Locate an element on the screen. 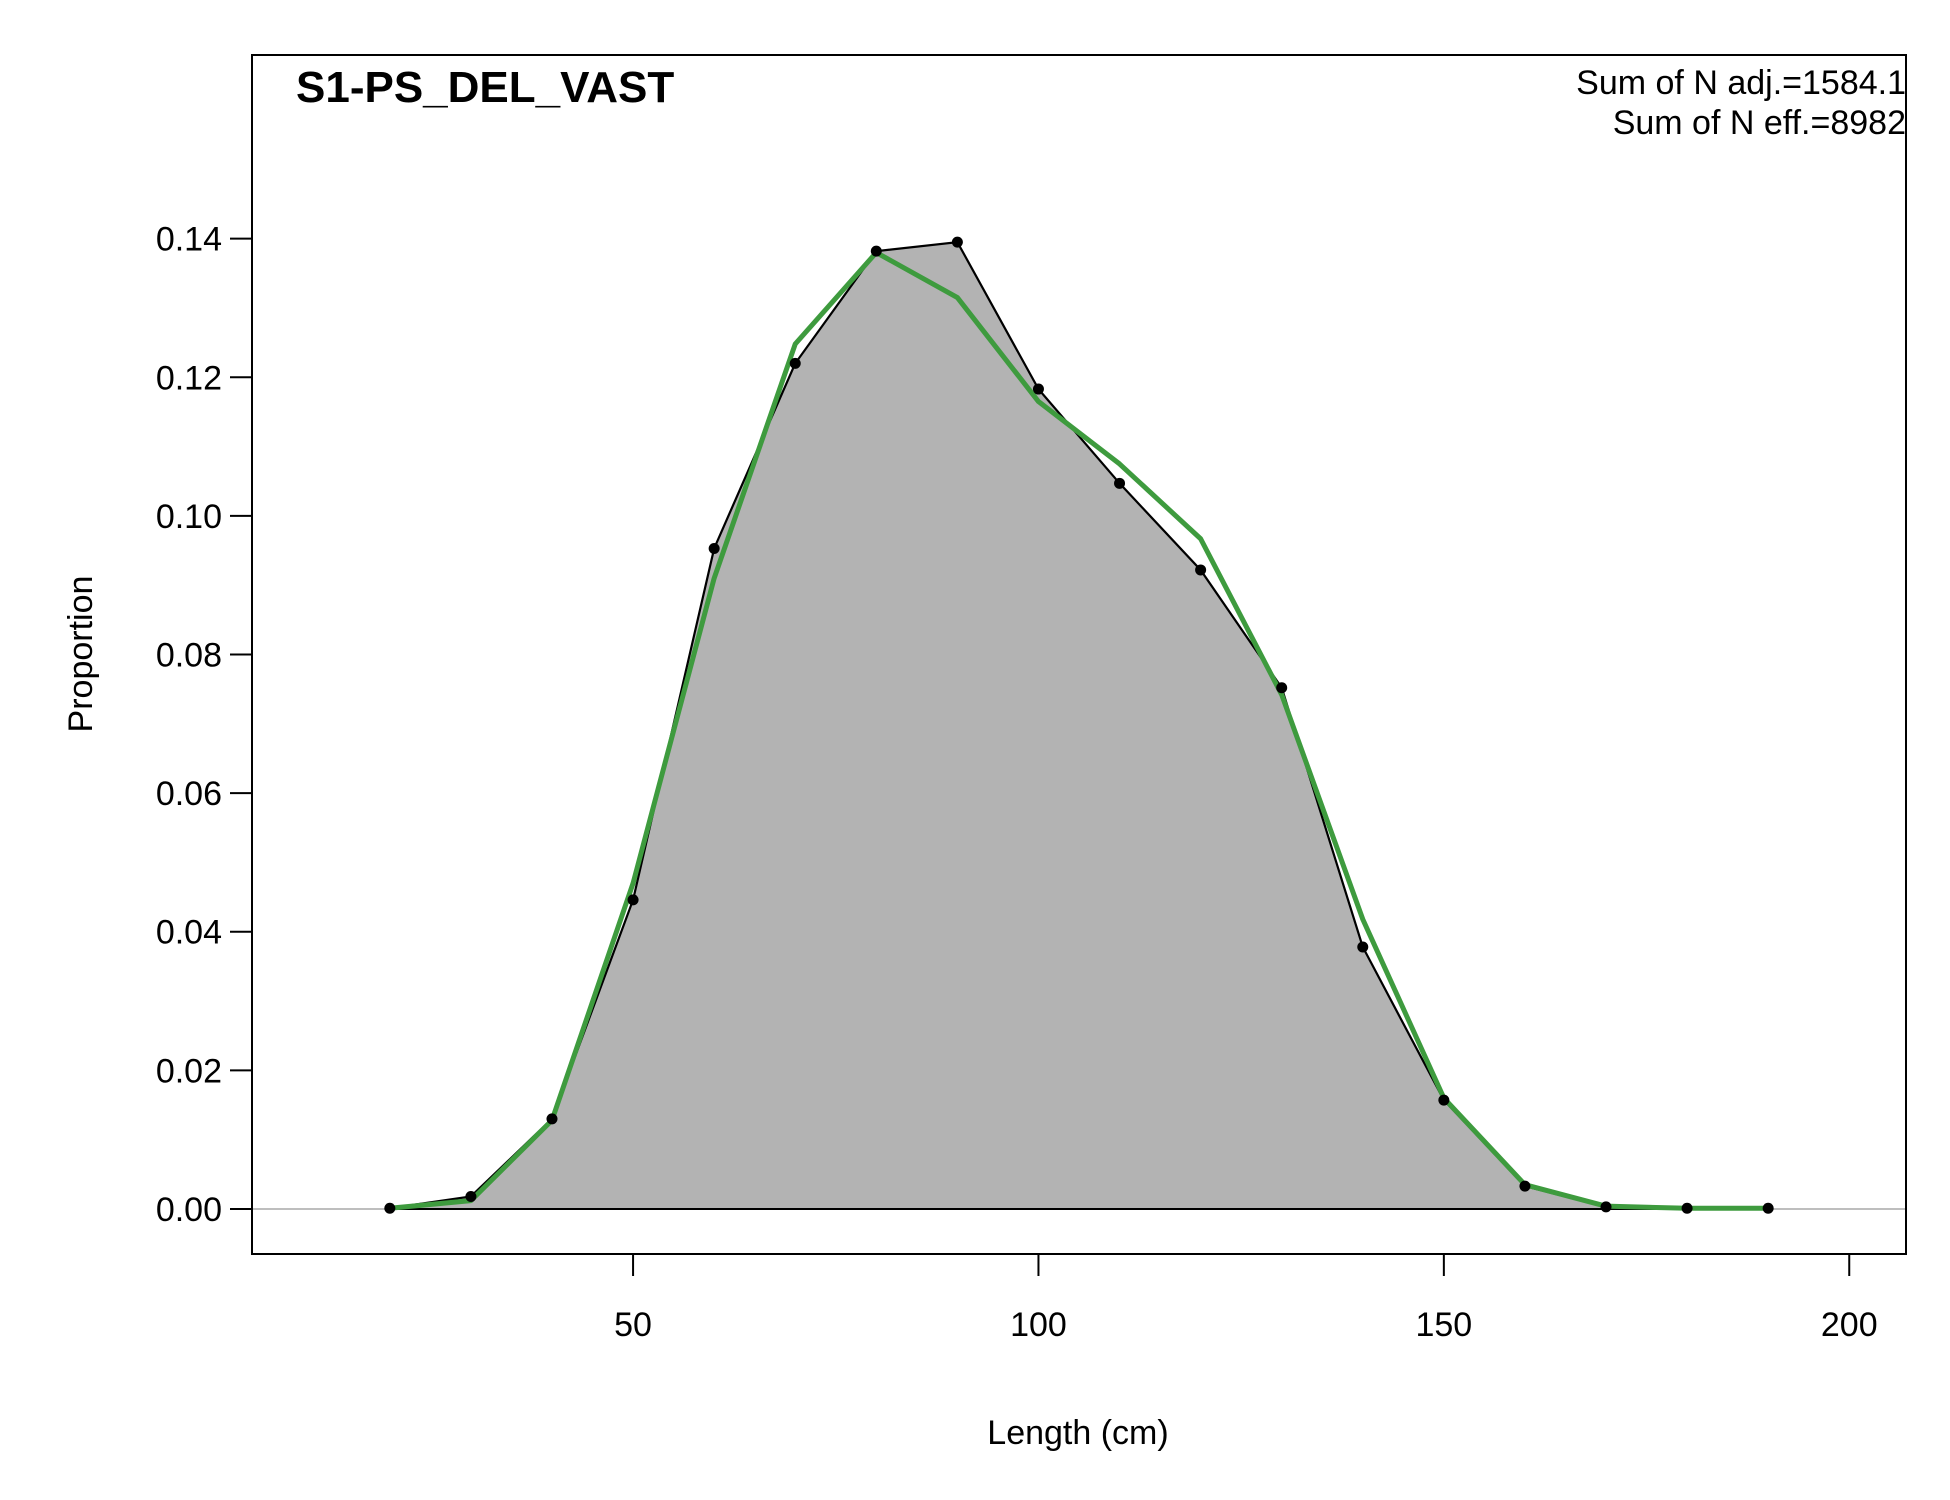 The image size is (1950, 1500). y-tick-label: 0.14 is located at coordinates (189, 240).